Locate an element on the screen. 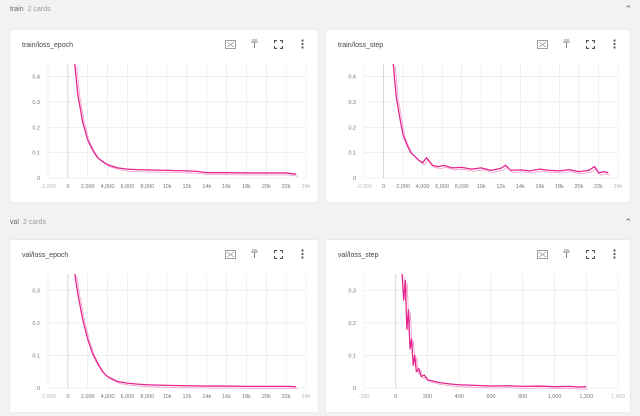 Image resolution: width=640 pixels, height=416 pixels. section-title: train 2 cards is located at coordinates (30, 9).